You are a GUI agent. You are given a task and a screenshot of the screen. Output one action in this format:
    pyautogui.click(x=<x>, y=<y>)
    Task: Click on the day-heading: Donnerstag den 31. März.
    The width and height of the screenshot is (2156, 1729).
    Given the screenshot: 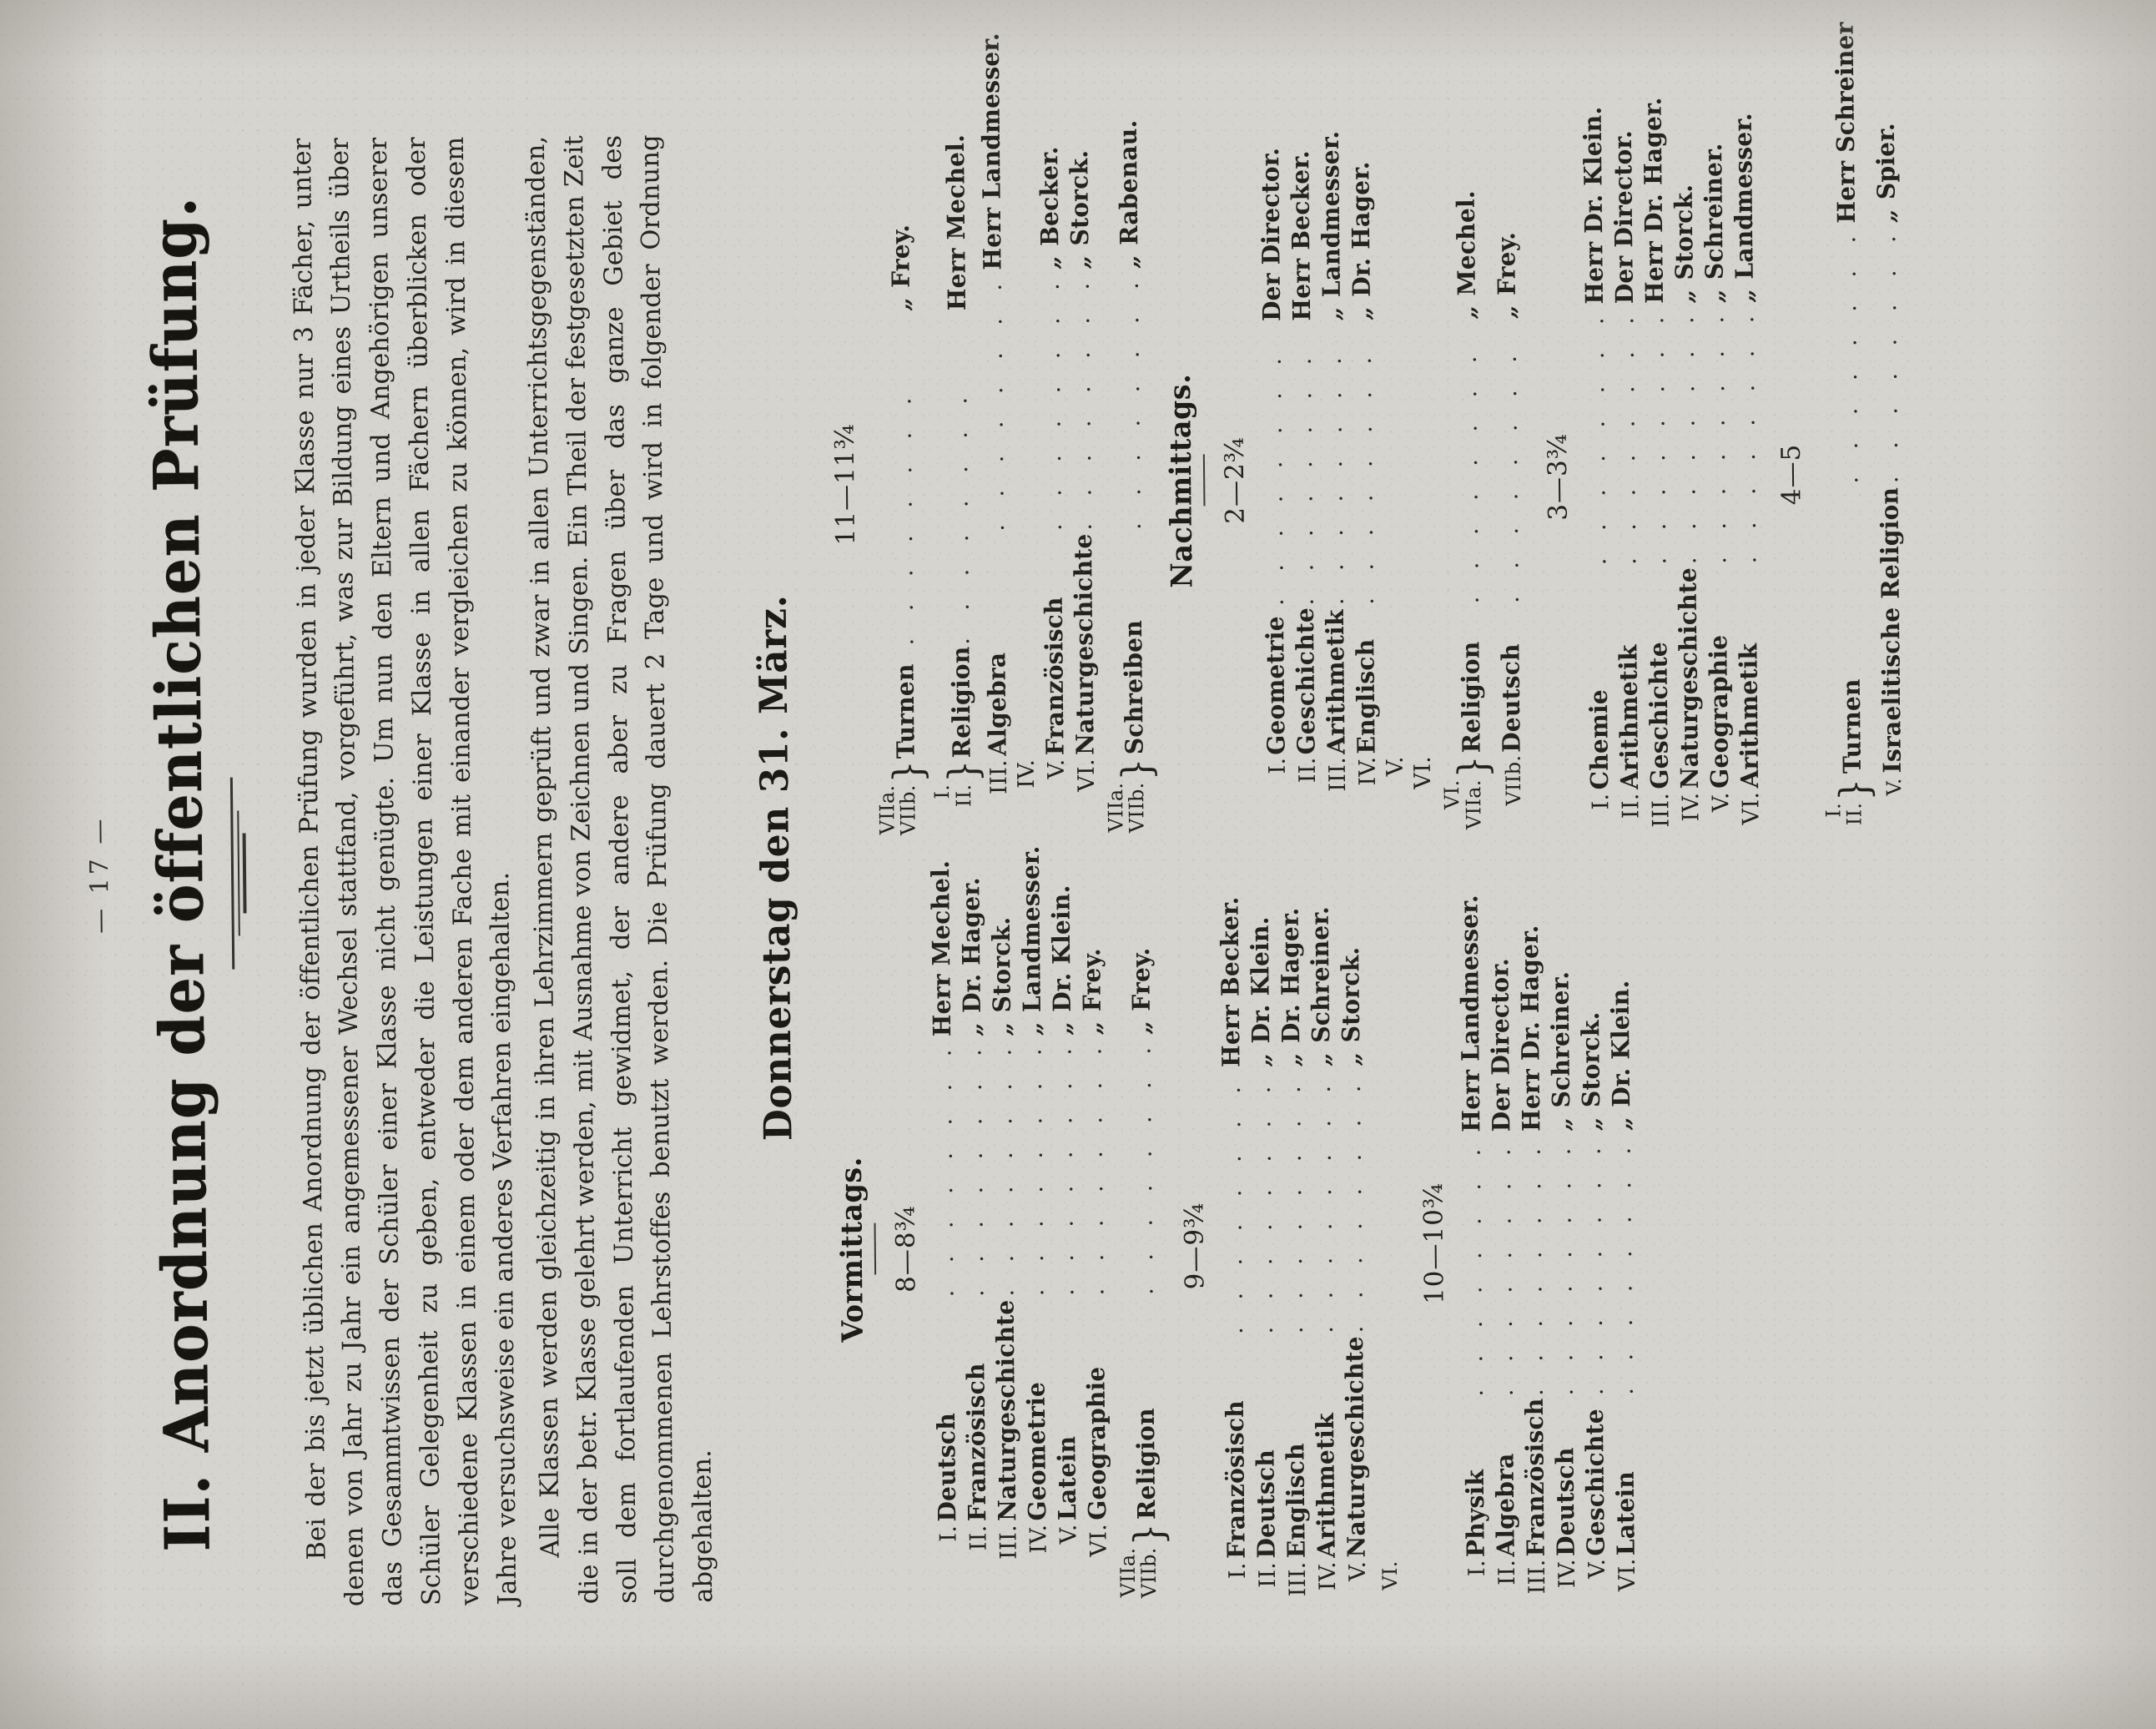 What is the action you would take?
    pyautogui.click(x=775, y=868)
    